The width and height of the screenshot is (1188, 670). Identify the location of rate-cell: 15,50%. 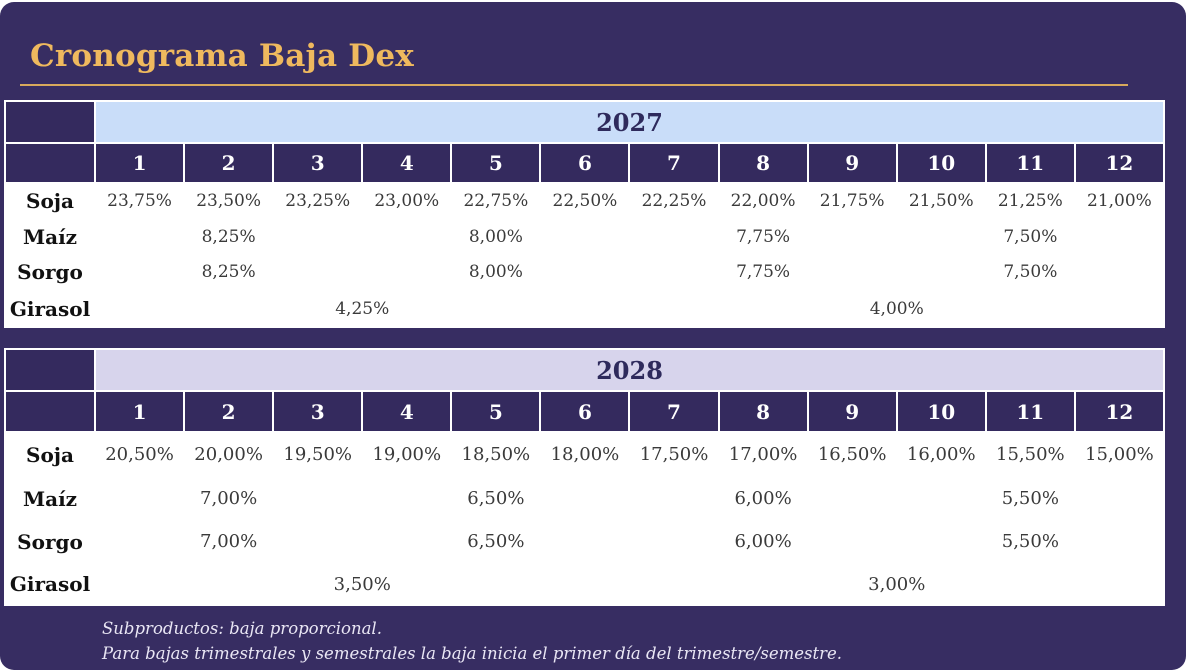
(1030, 454).